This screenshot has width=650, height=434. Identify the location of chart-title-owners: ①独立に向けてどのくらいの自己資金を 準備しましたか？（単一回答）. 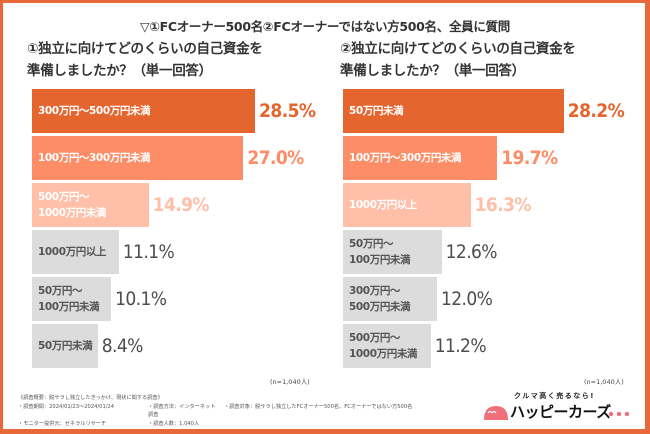
(145, 60).